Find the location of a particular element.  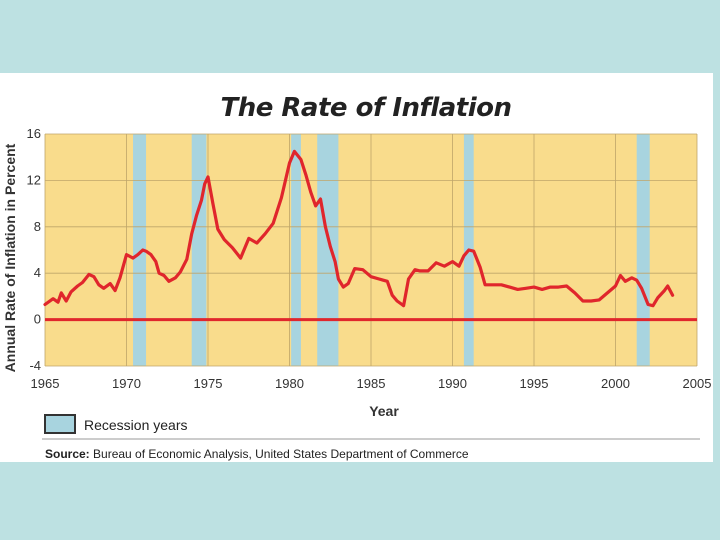

x-tick-label-1965: 1965 is located at coordinates (45, 383).